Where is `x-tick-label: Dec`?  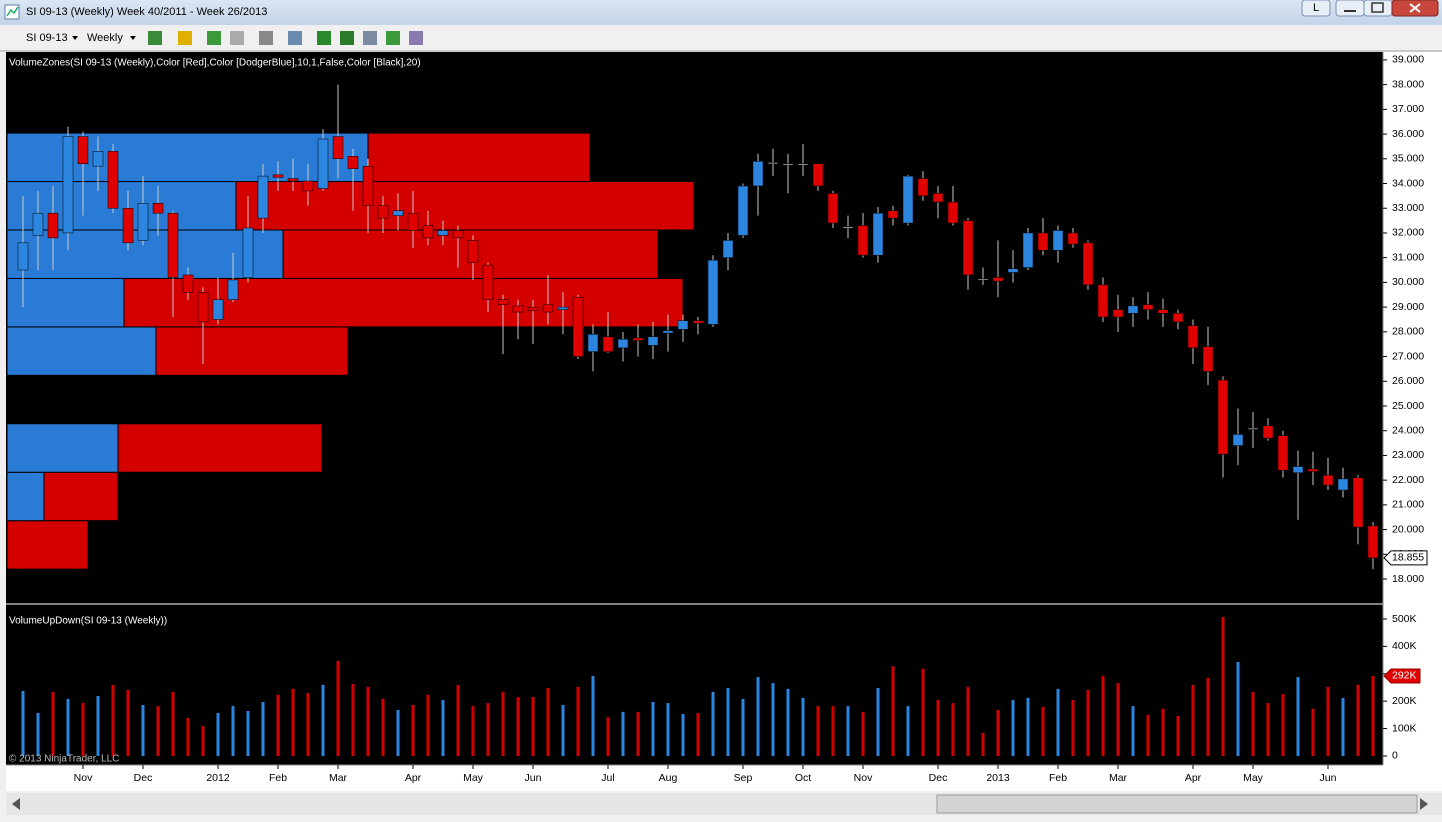
x-tick-label: Dec is located at coordinates (143, 778).